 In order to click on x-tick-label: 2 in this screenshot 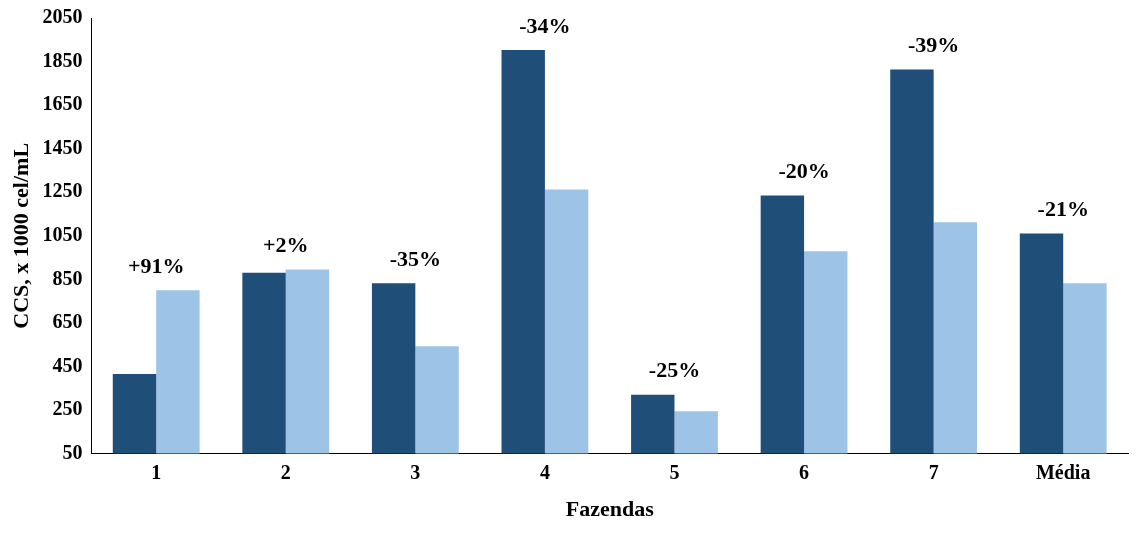, I will do `click(285, 471)`.